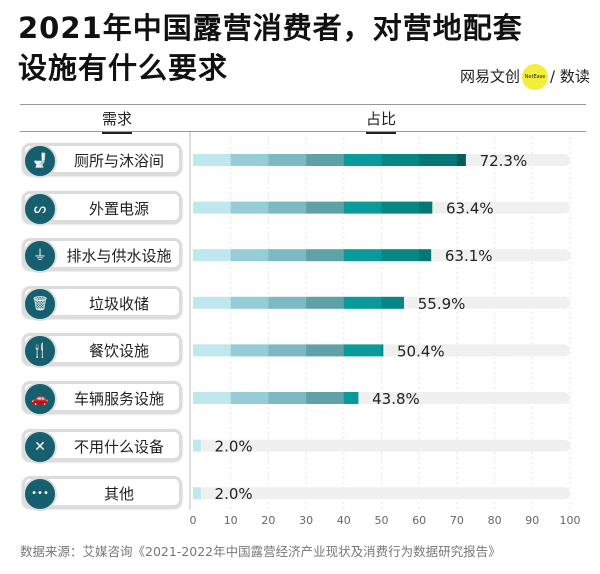  I want to click on x-tick-label: 100, so click(570, 520).